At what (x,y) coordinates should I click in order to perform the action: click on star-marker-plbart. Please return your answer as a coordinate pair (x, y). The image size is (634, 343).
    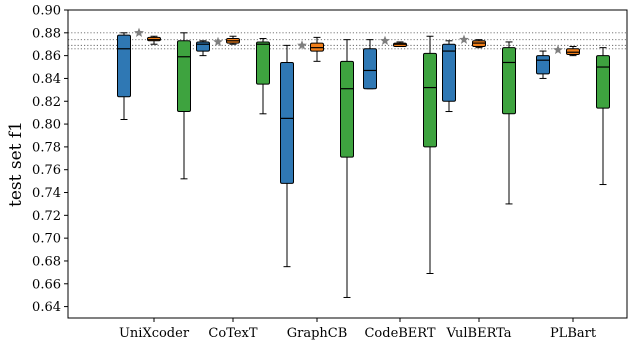
    Looking at the image, I should click on (558, 49).